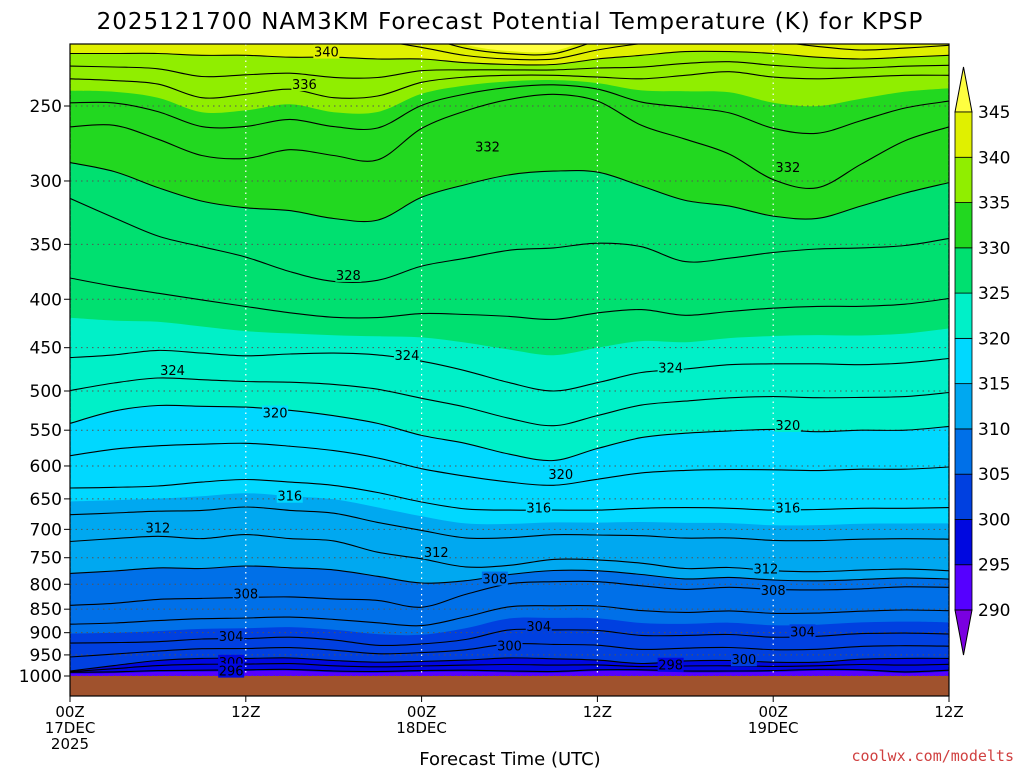  What do you see at coordinates (982, 361) in the screenshot?
I see `colorbar: 290 295 300 305 310 315 320 325 330 335 340 345` at bounding box center [982, 361].